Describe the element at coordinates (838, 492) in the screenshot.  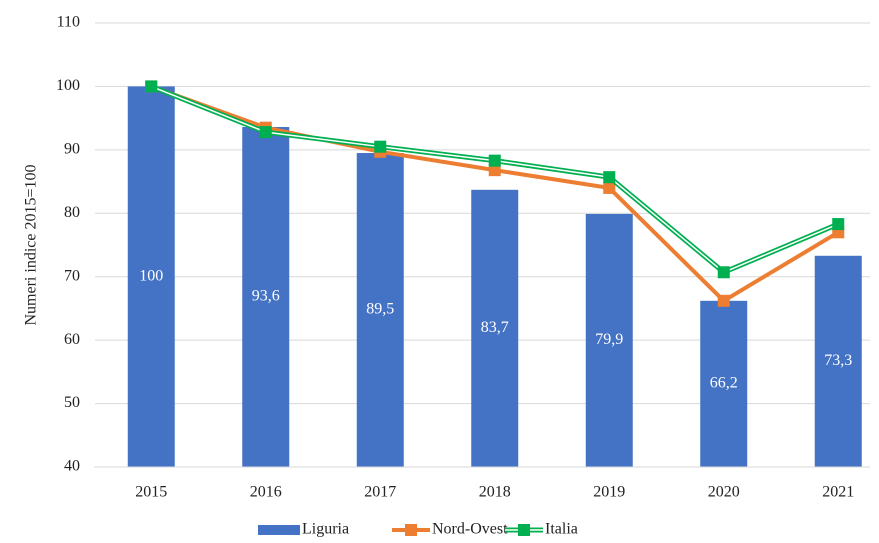
I see `x-tick-label: 2021` at that location.